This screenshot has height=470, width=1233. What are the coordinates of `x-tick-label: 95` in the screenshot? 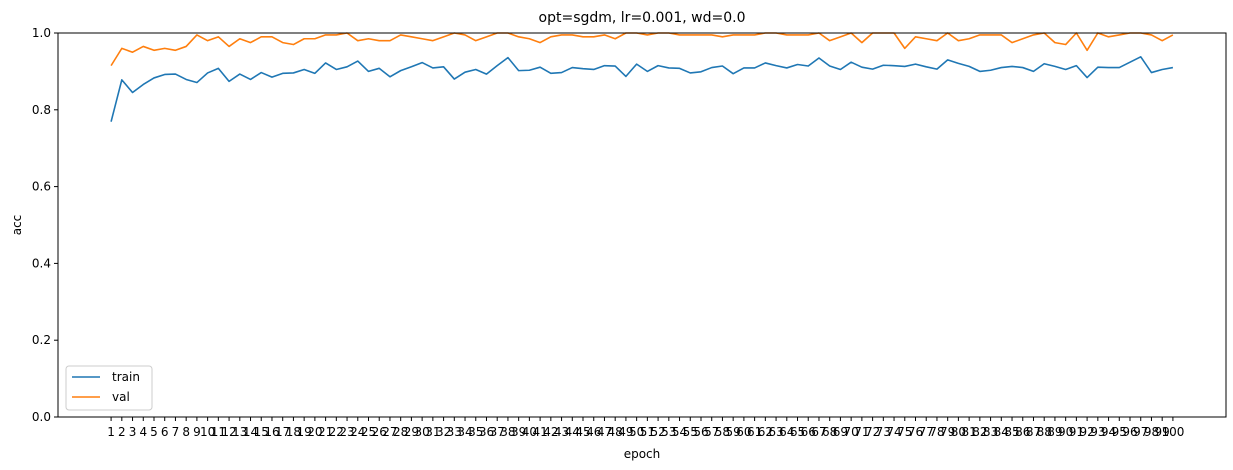 It's located at (1119, 432).